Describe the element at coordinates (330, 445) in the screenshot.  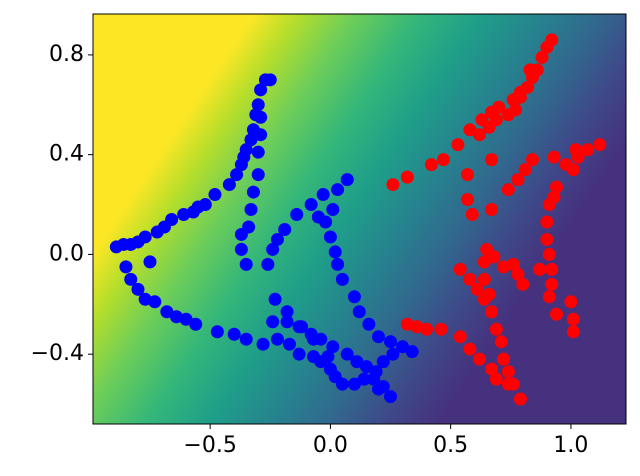
I see `x-tick-label: 0.0` at that location.